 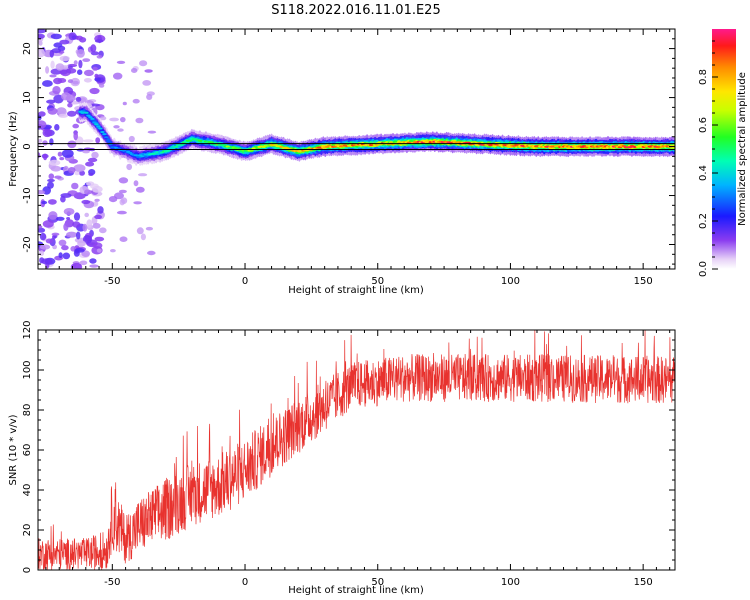 What do you see at coordinates (356, 290) in the screenshot?
I see `spectrogram-xlabel: Height of straight line (km)` at bounding box center [356, 290].